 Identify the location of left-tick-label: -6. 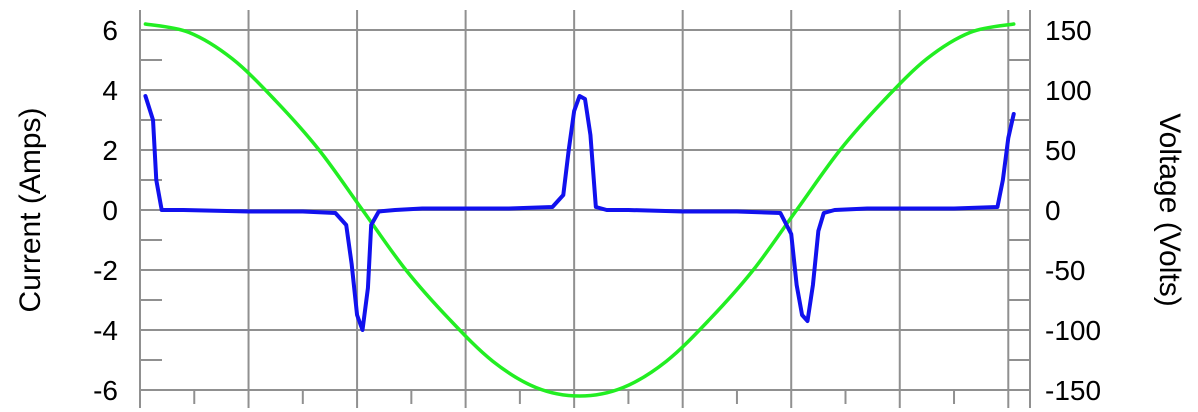
(105, 390).